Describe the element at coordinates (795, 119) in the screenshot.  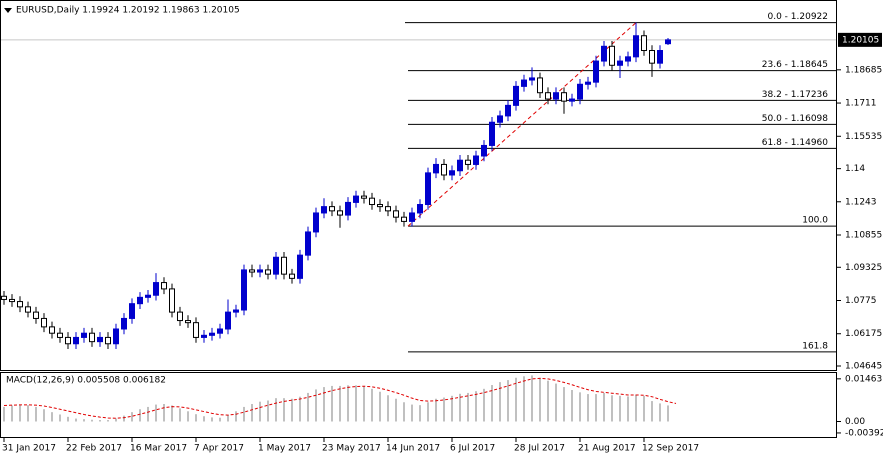
I see `fib-label: 50.0 - 1.16098` at that location.